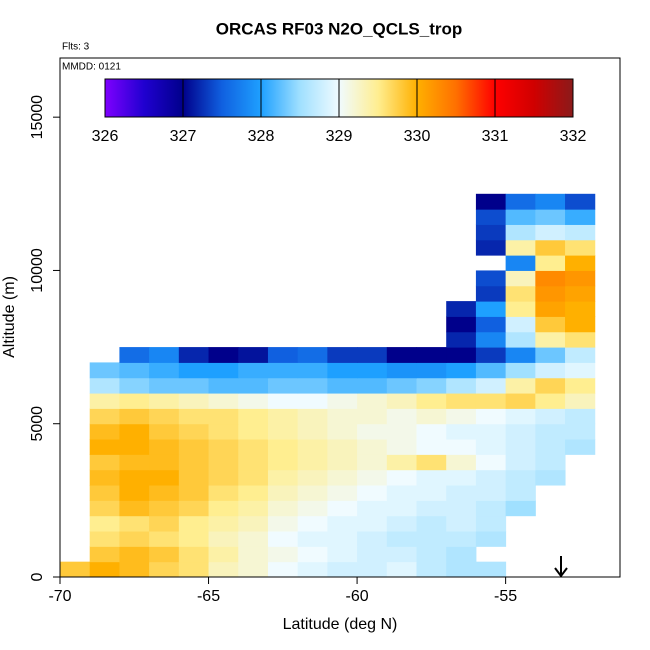  I want to click on colorbar-tick-label: 330, so click(417, 136).